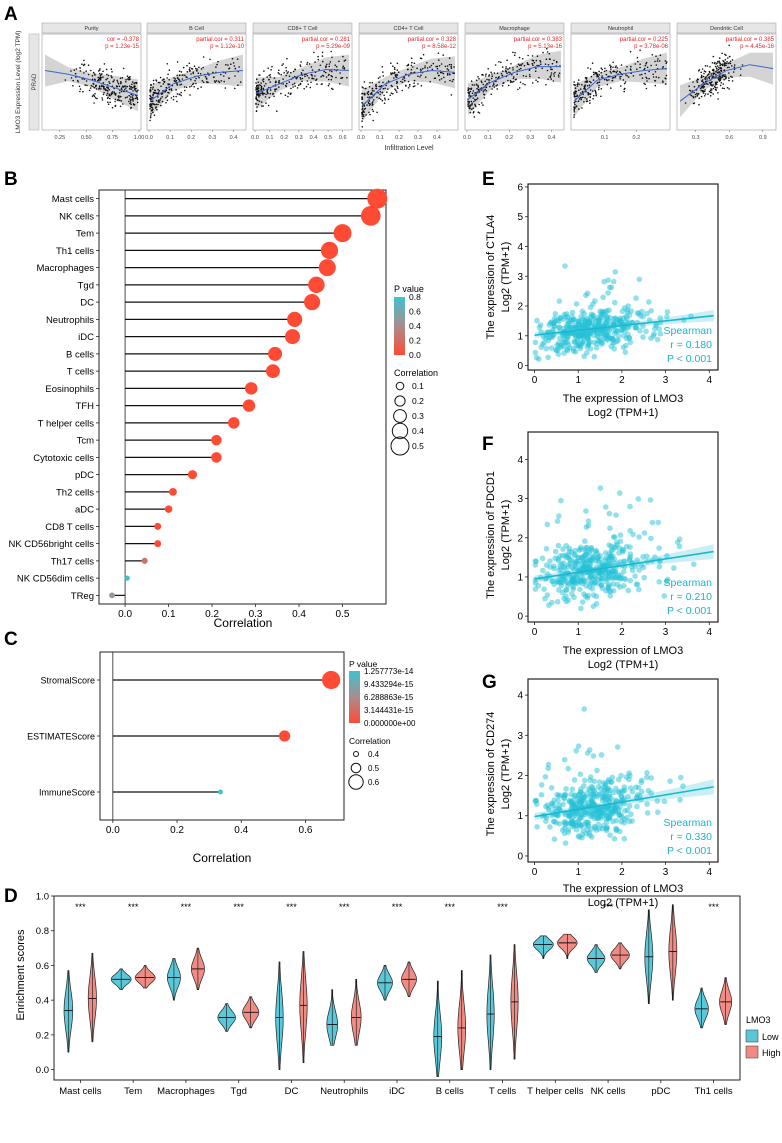 The height and width of the screenshot is (1143, 782). I want to click on panel-a-stat2-6: p = 4.45e-16, so click(757, 47).